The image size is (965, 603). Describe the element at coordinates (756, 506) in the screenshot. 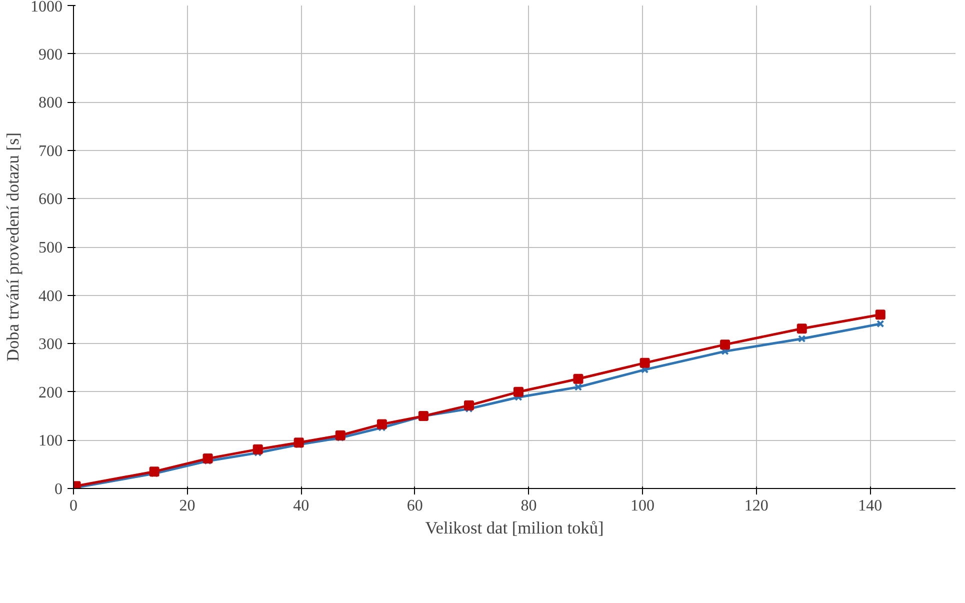

I see `x-tick-label: 120` at that location.